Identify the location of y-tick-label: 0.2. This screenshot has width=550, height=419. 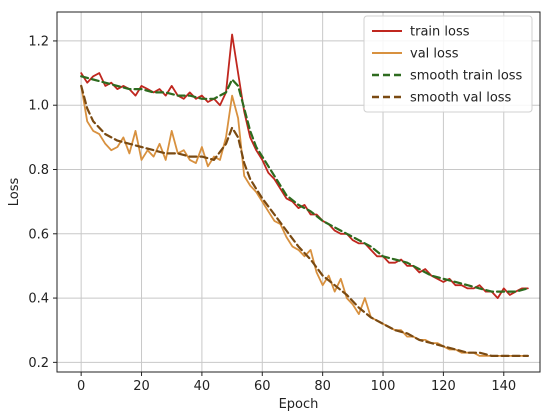
(38, 363).